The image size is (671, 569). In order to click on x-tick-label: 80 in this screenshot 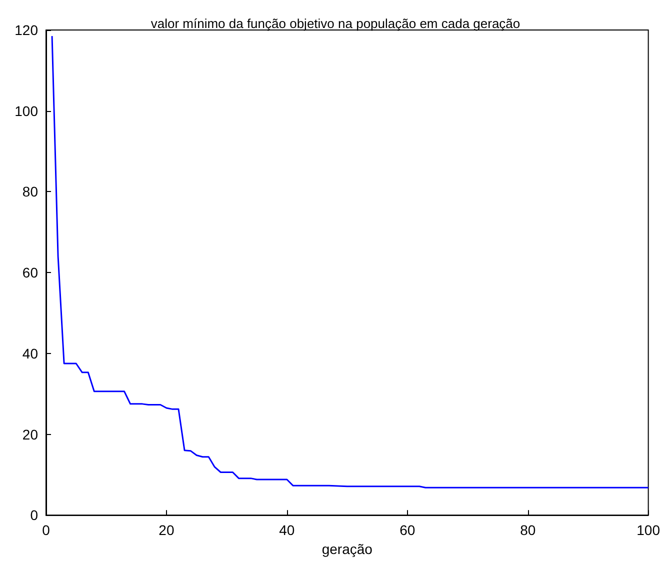, I will do `click(528, 530)`.